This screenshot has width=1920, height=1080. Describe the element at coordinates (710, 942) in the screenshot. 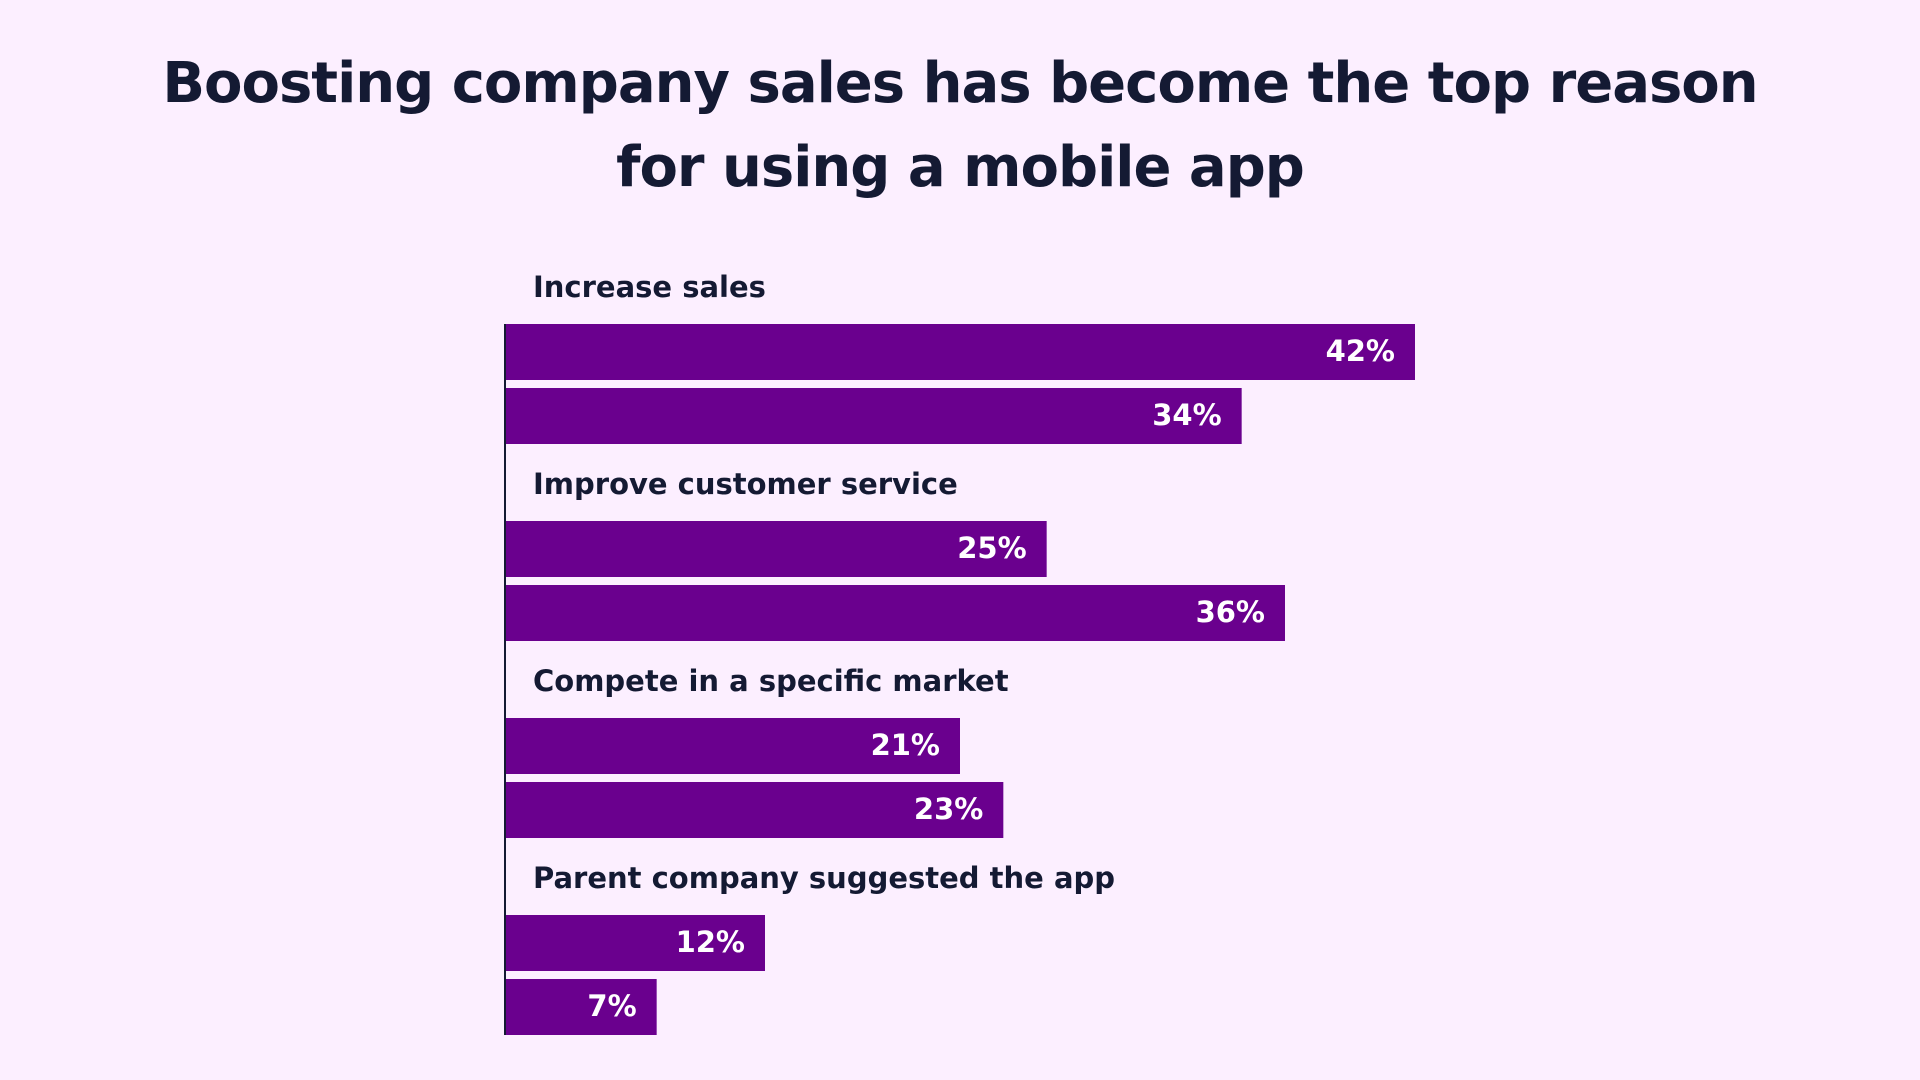

I see `value-label: 12%` at that location.